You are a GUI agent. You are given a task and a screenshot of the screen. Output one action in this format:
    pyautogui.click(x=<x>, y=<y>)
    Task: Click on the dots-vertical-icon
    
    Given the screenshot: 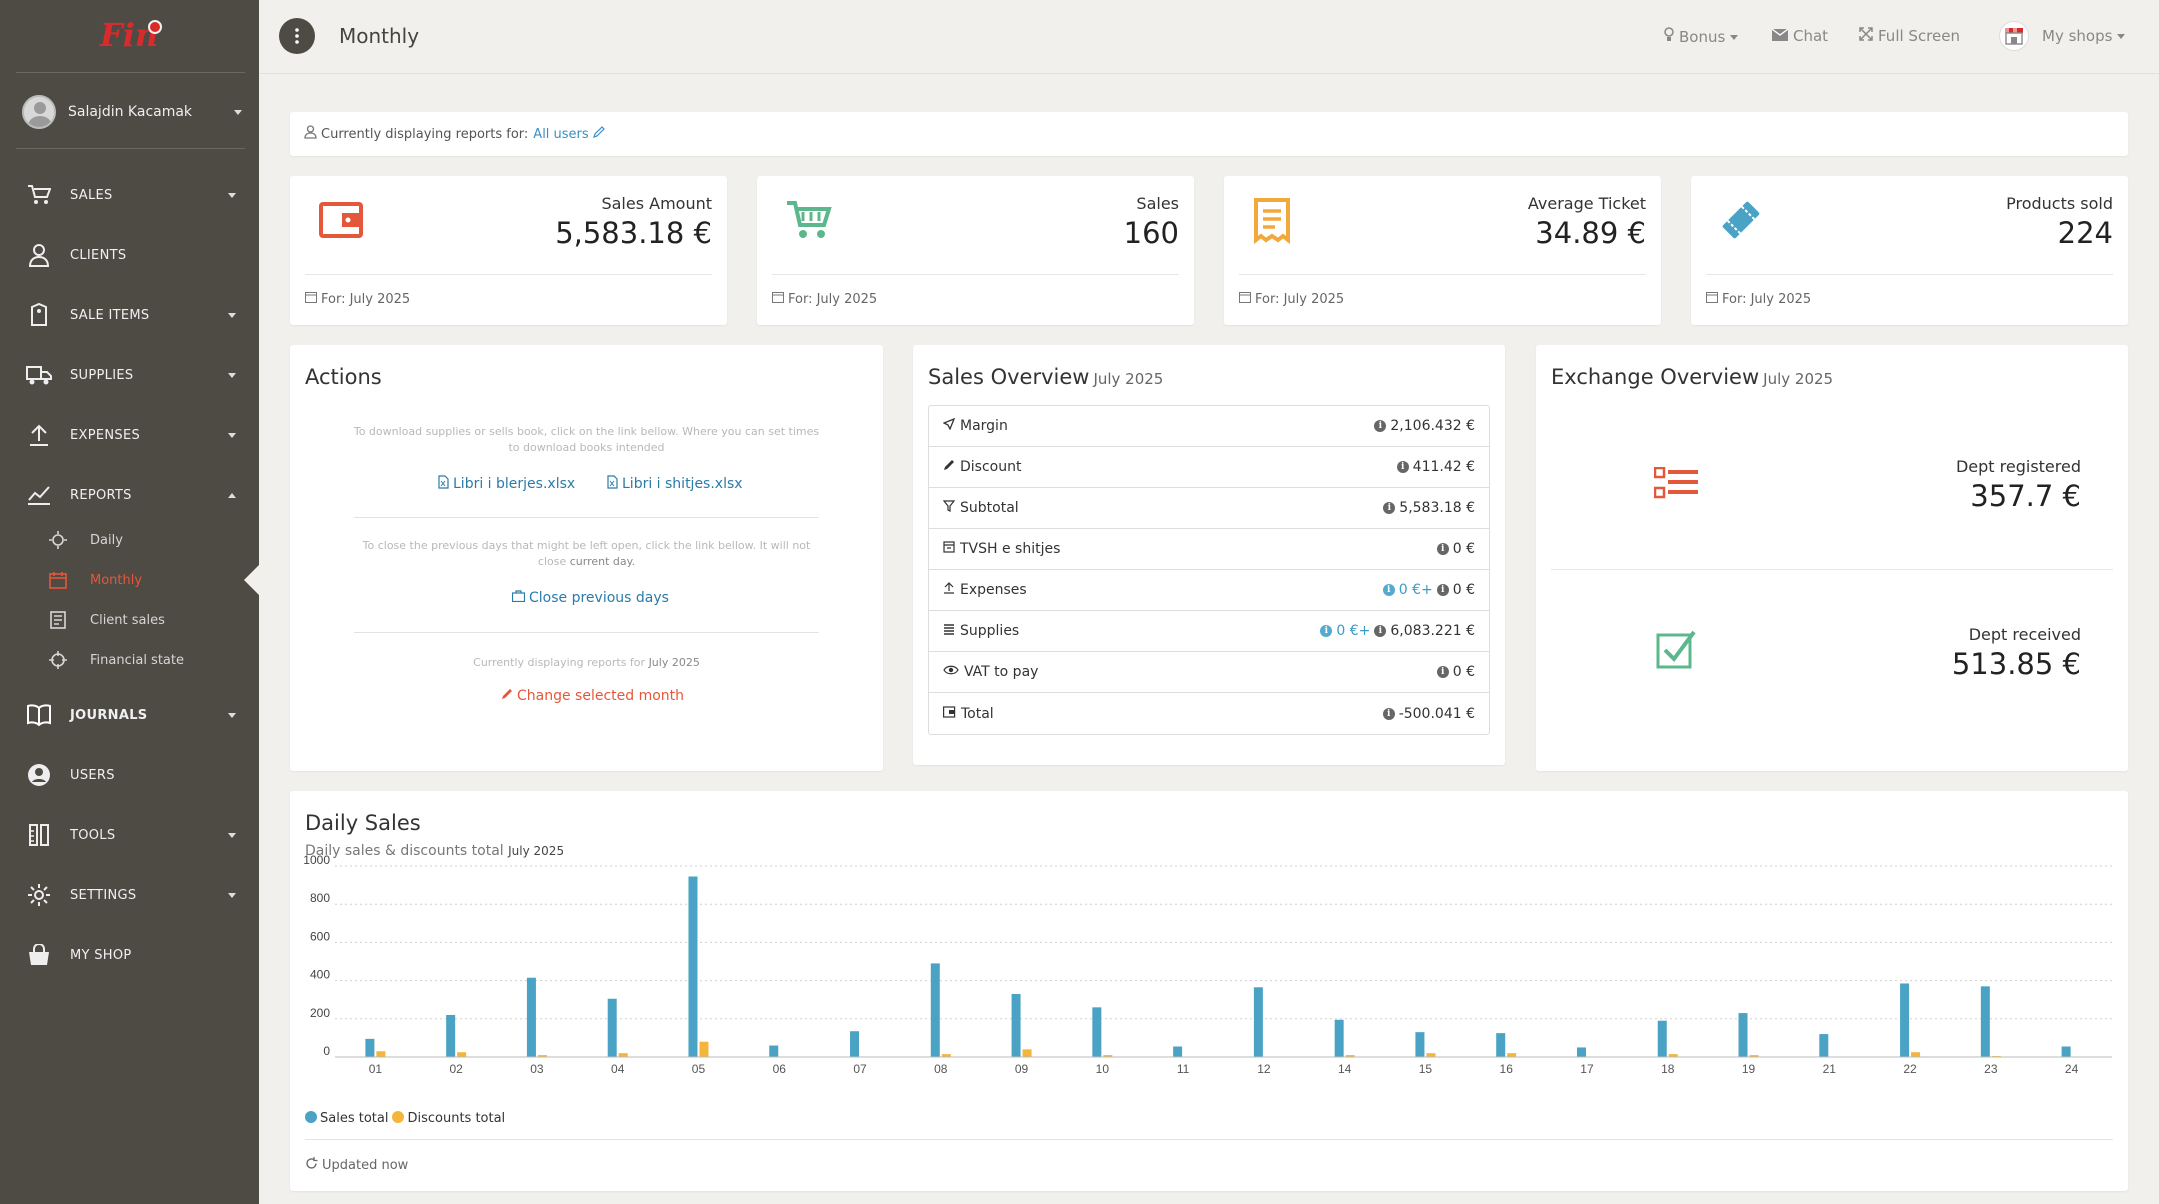 What is the action you would take?
    pyautogui.click(x=297, y=36)
    